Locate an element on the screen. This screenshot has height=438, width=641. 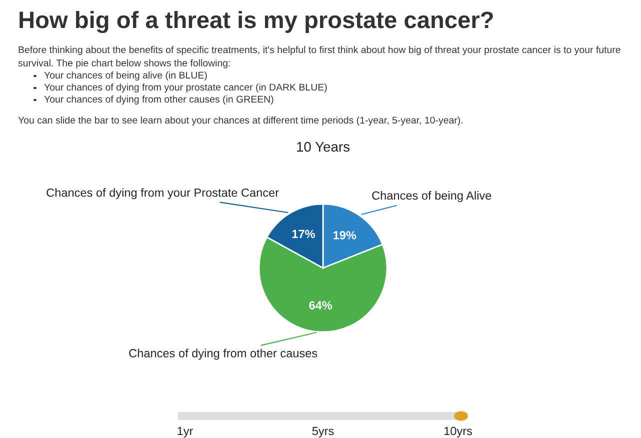
text: Your chances of dying from other causes (in GREEN) is located at coordinates (159, 100).